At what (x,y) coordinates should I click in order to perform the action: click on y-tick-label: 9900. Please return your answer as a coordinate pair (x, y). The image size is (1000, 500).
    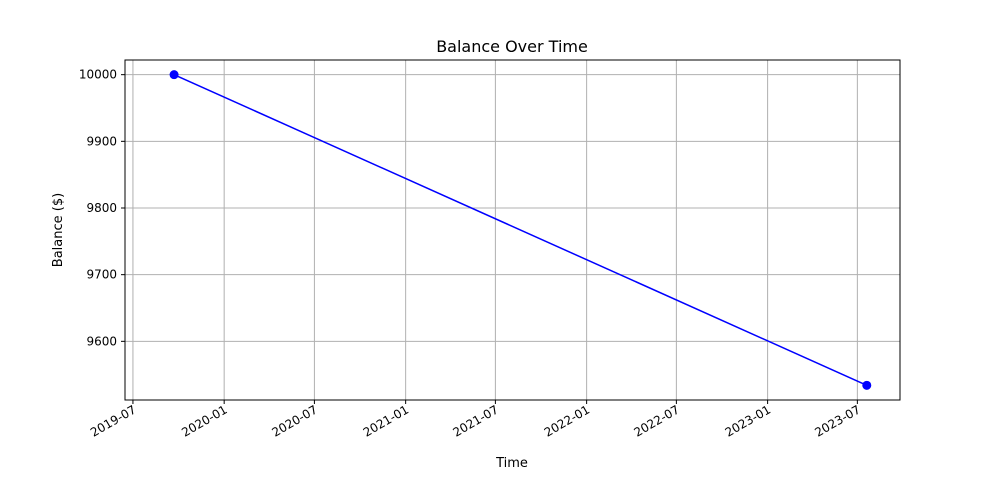
    Looking at the image, I should click on (101, 141).